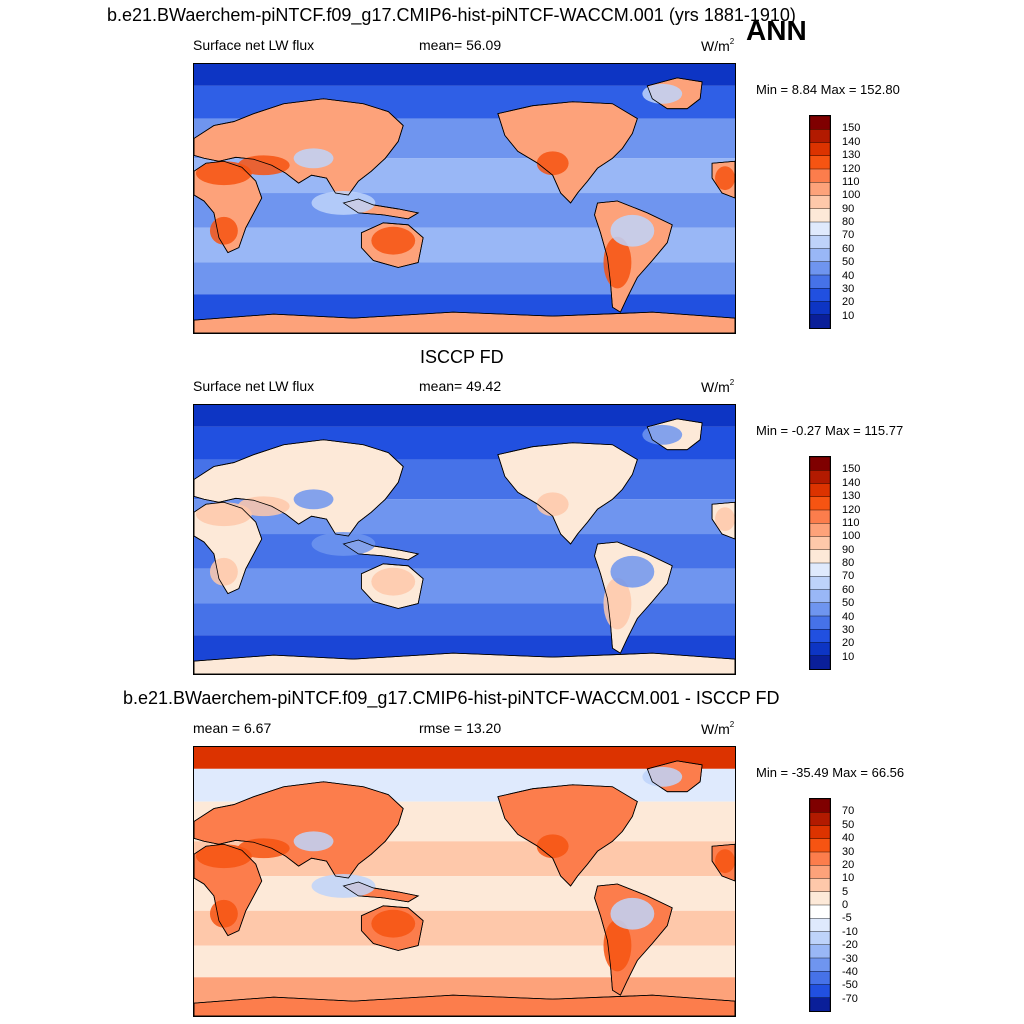  Describe the element at coordinates (845, 905) in the screenshot. I see `colorbar-tick-label: 0` at that location.